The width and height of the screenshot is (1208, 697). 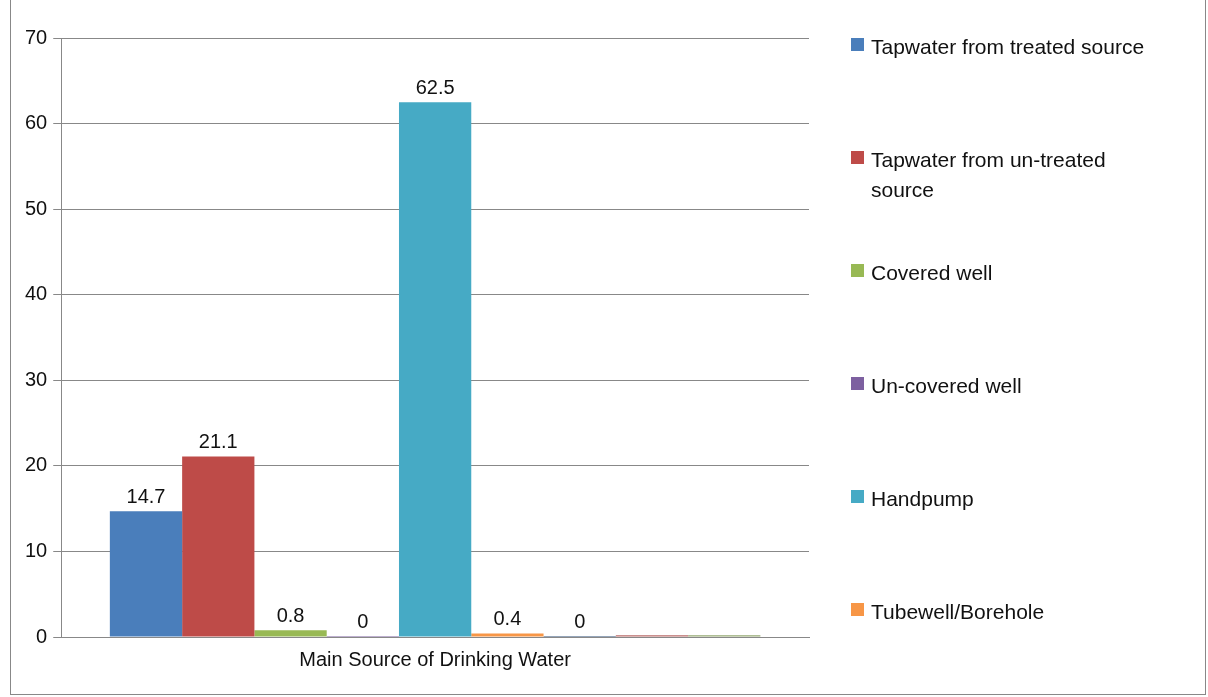 What do you see at coordinates (36, 122) in the screenshot?
I see `y-tick-label: 60` at bounding box center [36, 122].